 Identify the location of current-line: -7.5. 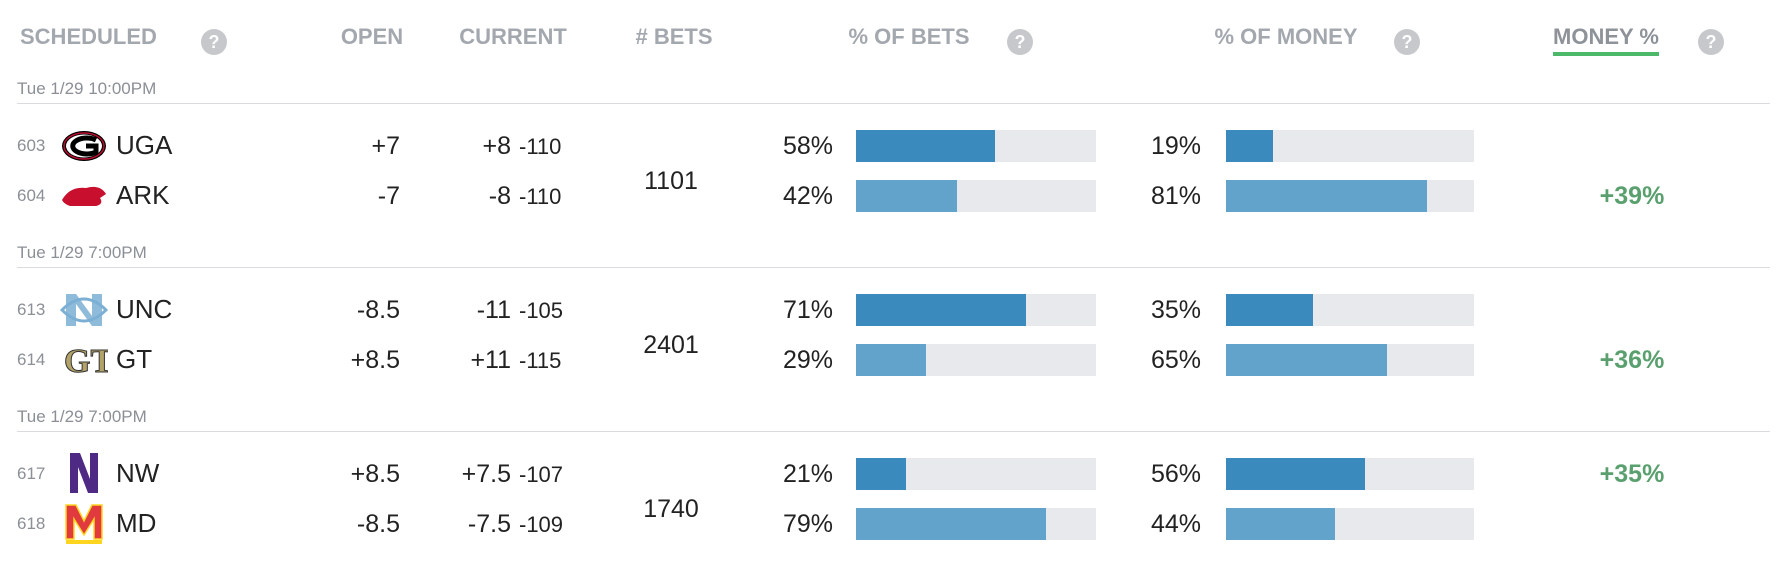
(489, 524).